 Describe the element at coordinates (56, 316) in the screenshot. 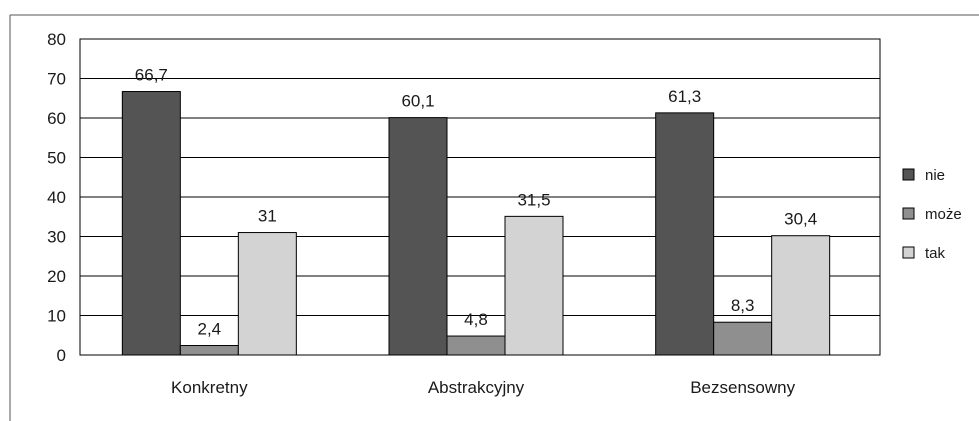

I see `y-tick-label: 10` at that location.